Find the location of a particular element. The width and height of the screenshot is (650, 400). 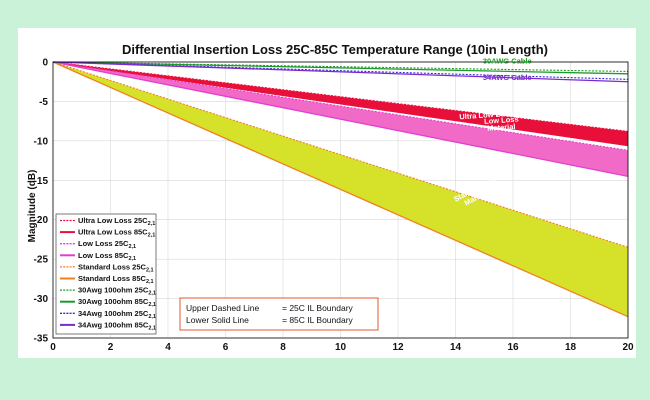

y-tick-label: 0 is located at coordinates (45, 63).